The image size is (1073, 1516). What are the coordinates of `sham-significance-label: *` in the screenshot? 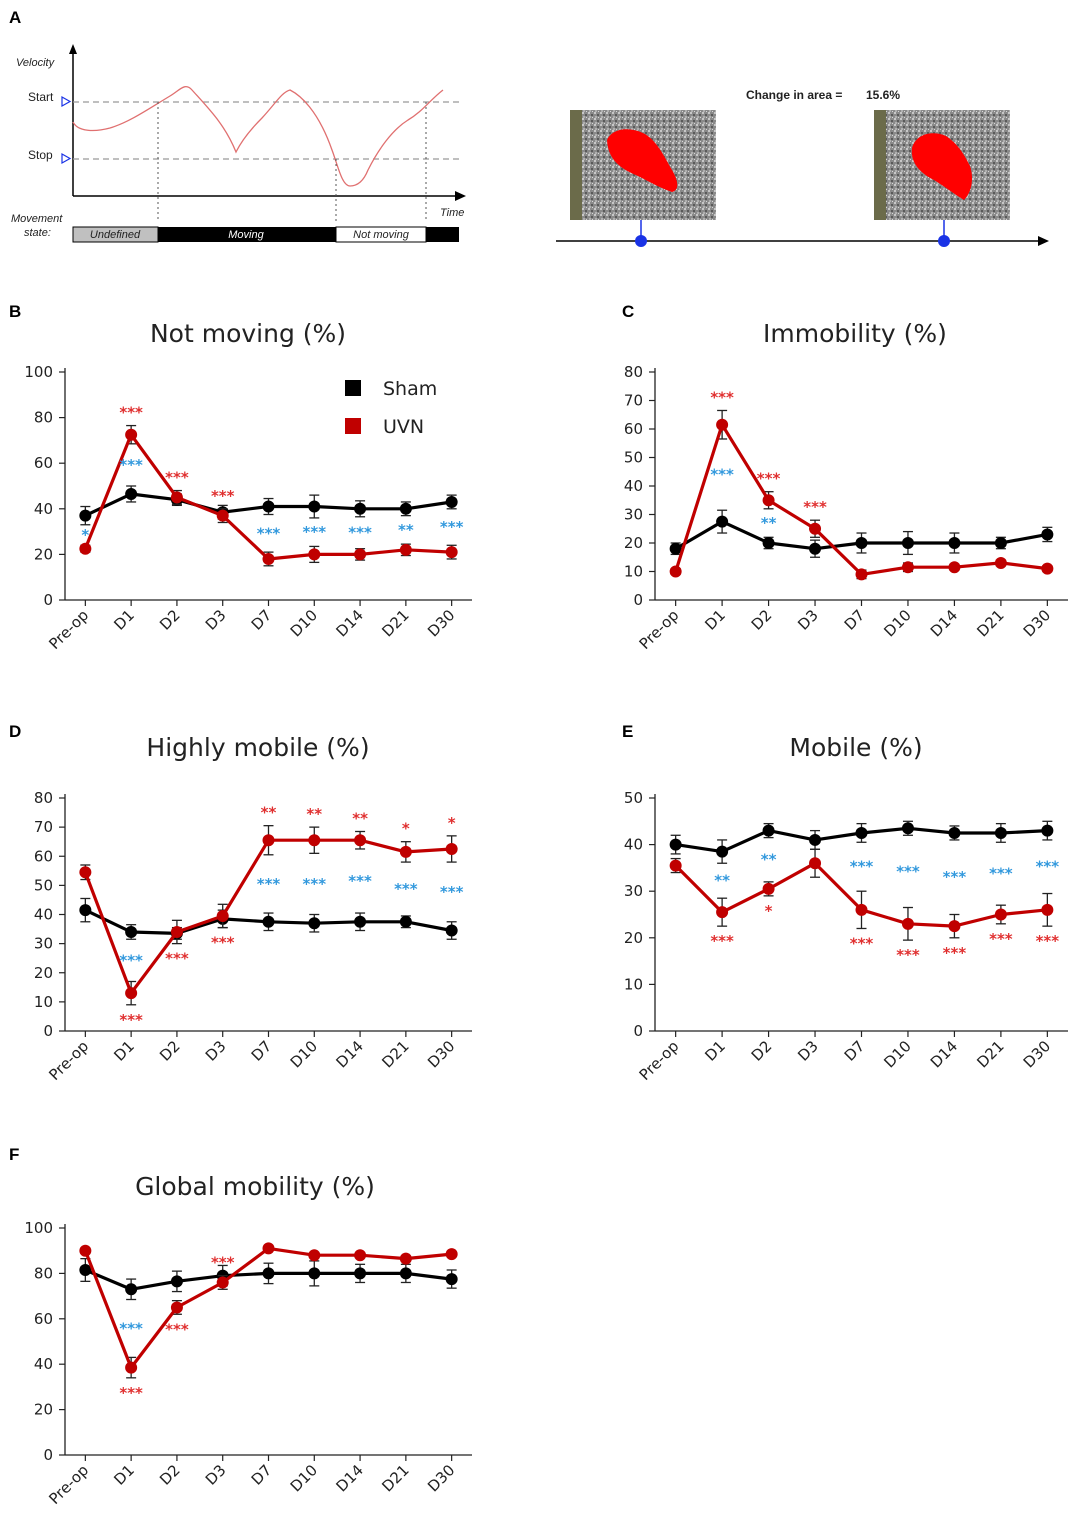 It's located at (85, 535).